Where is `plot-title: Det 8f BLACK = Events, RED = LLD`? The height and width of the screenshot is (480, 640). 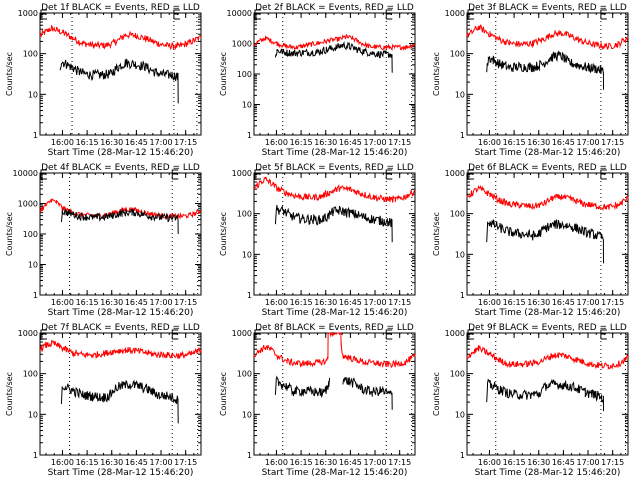
plot-title: Det 8f BLACK = Events, RED = LLD is located at coordinates (334, 328).